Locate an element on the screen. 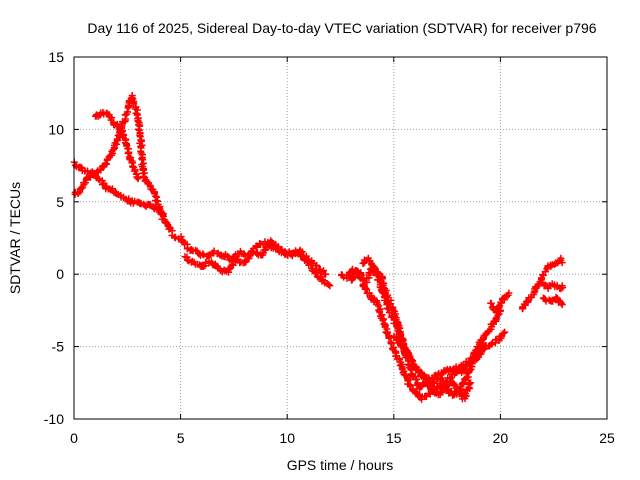 This screenshot has width=640, height=480. y-tick-label: -5 is located at coordinates (58, 347).